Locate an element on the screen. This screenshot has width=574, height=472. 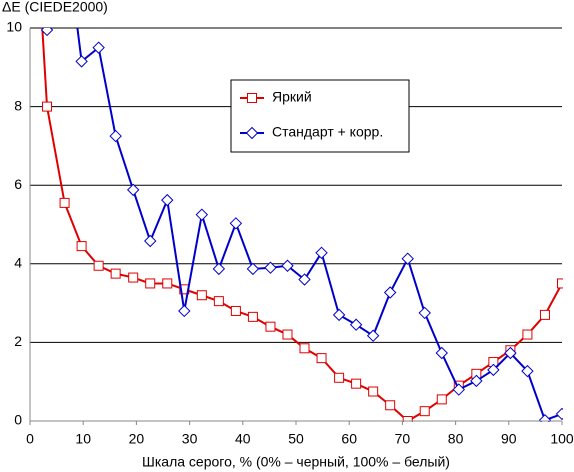
legend is located at coordinates (320, 116).